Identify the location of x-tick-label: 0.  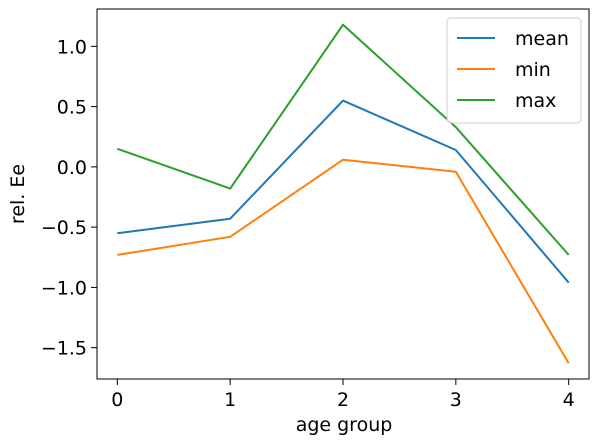
(117, 400).